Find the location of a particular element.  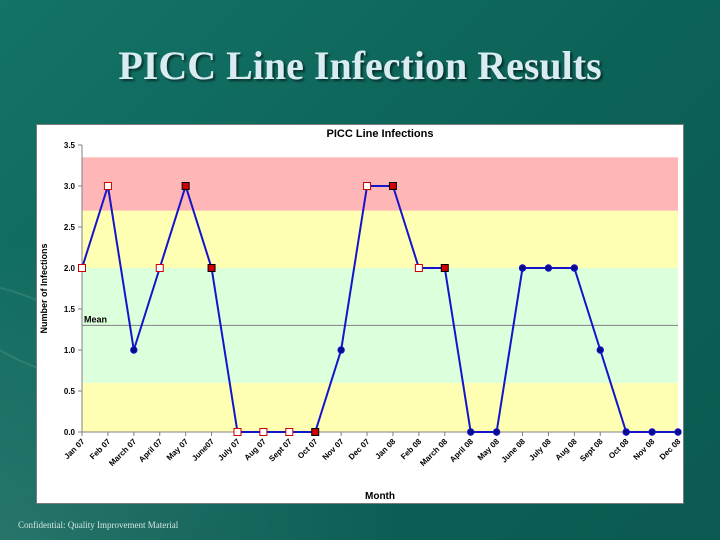

x-tick-label: Nov 07 is located at coordinates (333, 449).